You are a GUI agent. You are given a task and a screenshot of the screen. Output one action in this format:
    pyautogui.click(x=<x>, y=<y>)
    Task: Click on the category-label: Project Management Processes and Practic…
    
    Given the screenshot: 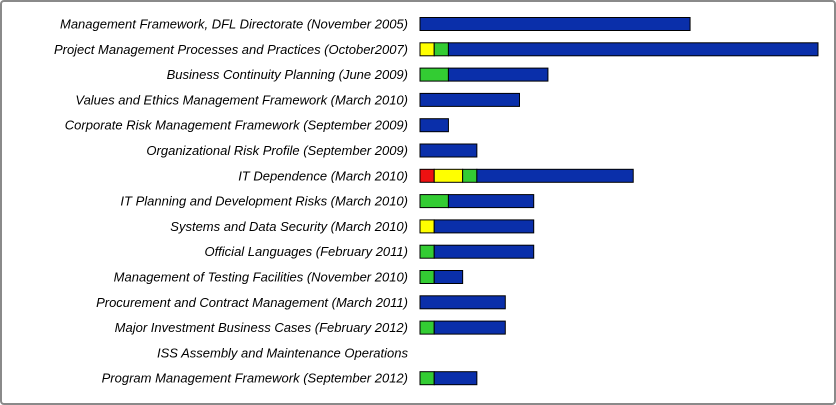 What is the action you would take?
    pyautogui.click(x=231, y=49)
    